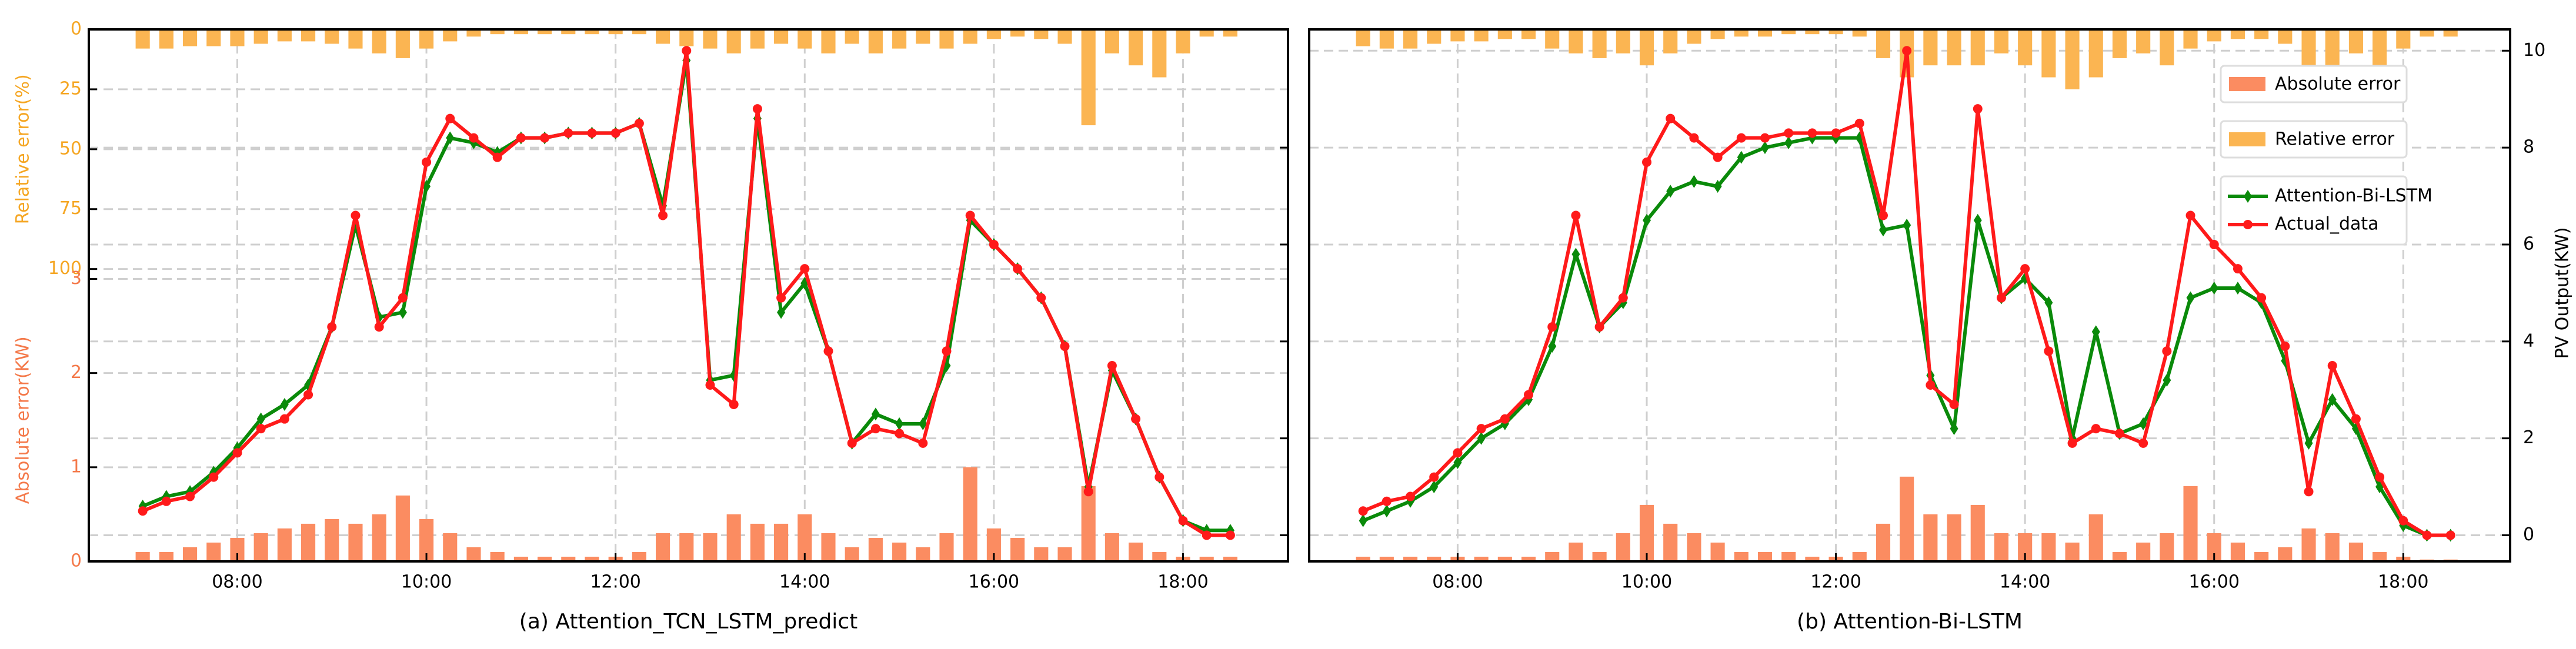  I want to click on x-tick-label: 10:00, so click(426, 582).